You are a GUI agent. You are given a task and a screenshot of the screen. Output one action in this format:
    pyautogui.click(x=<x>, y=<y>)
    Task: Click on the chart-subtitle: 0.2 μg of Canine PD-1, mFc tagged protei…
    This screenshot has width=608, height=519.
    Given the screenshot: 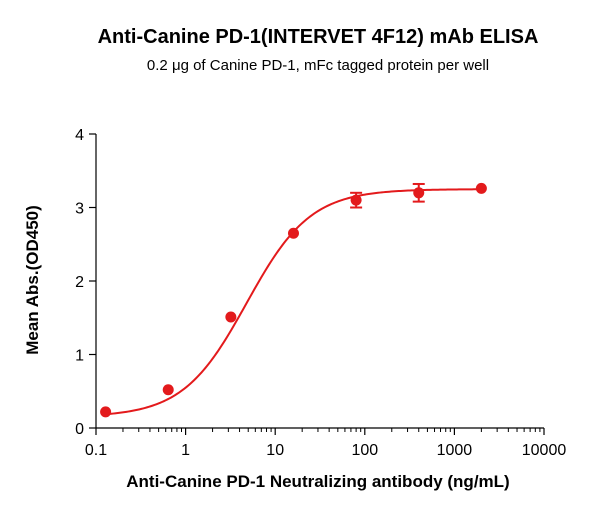 What is the action you would take?
    pyautogui.click(x=318, y=65)
    